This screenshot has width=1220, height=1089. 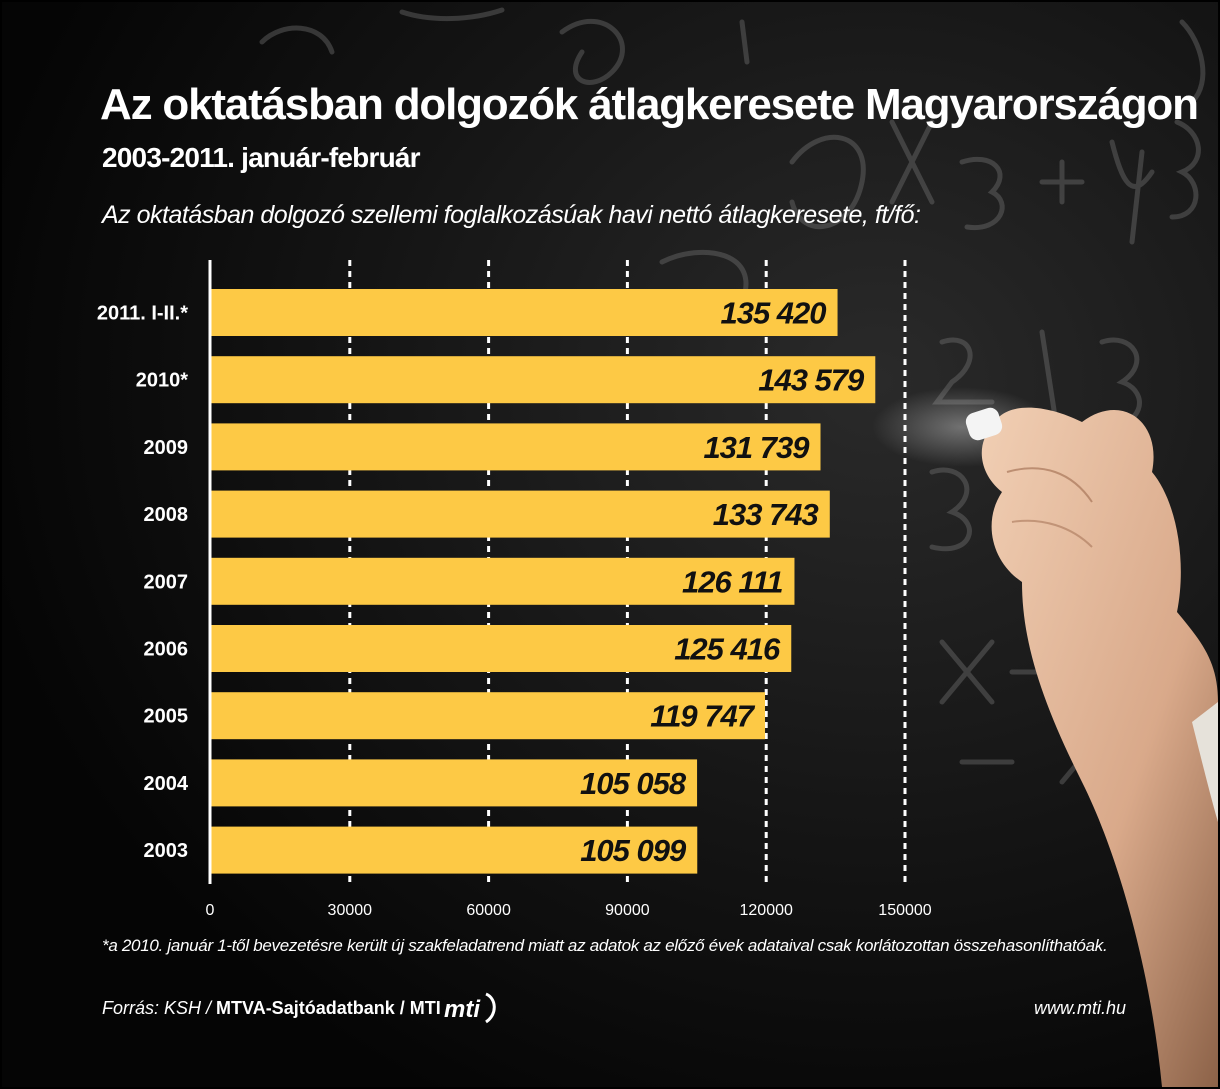 What do you see at coordinates (633, 850) in the screenshot?
I see `value-label-8: 105 099` at bounding box center [633, 850].